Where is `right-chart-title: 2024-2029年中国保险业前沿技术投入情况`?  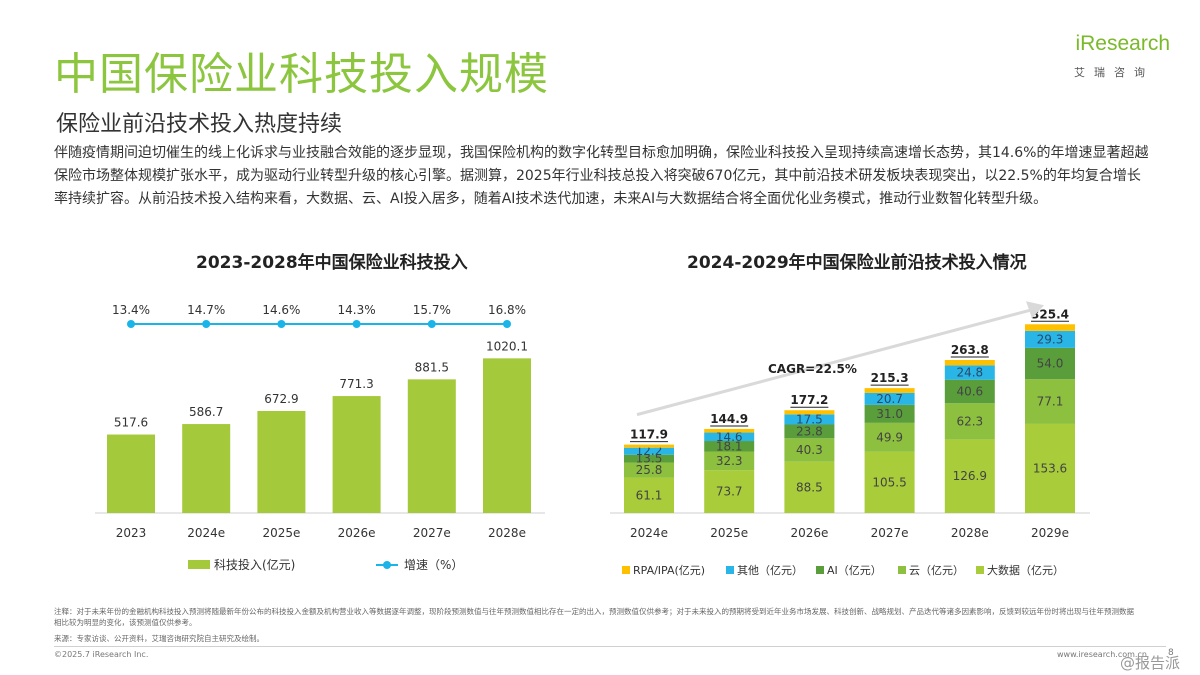 right-chart-title: 2024-2029年中国保险业前沿技术投入情况 is located at coordinates (857, 263).